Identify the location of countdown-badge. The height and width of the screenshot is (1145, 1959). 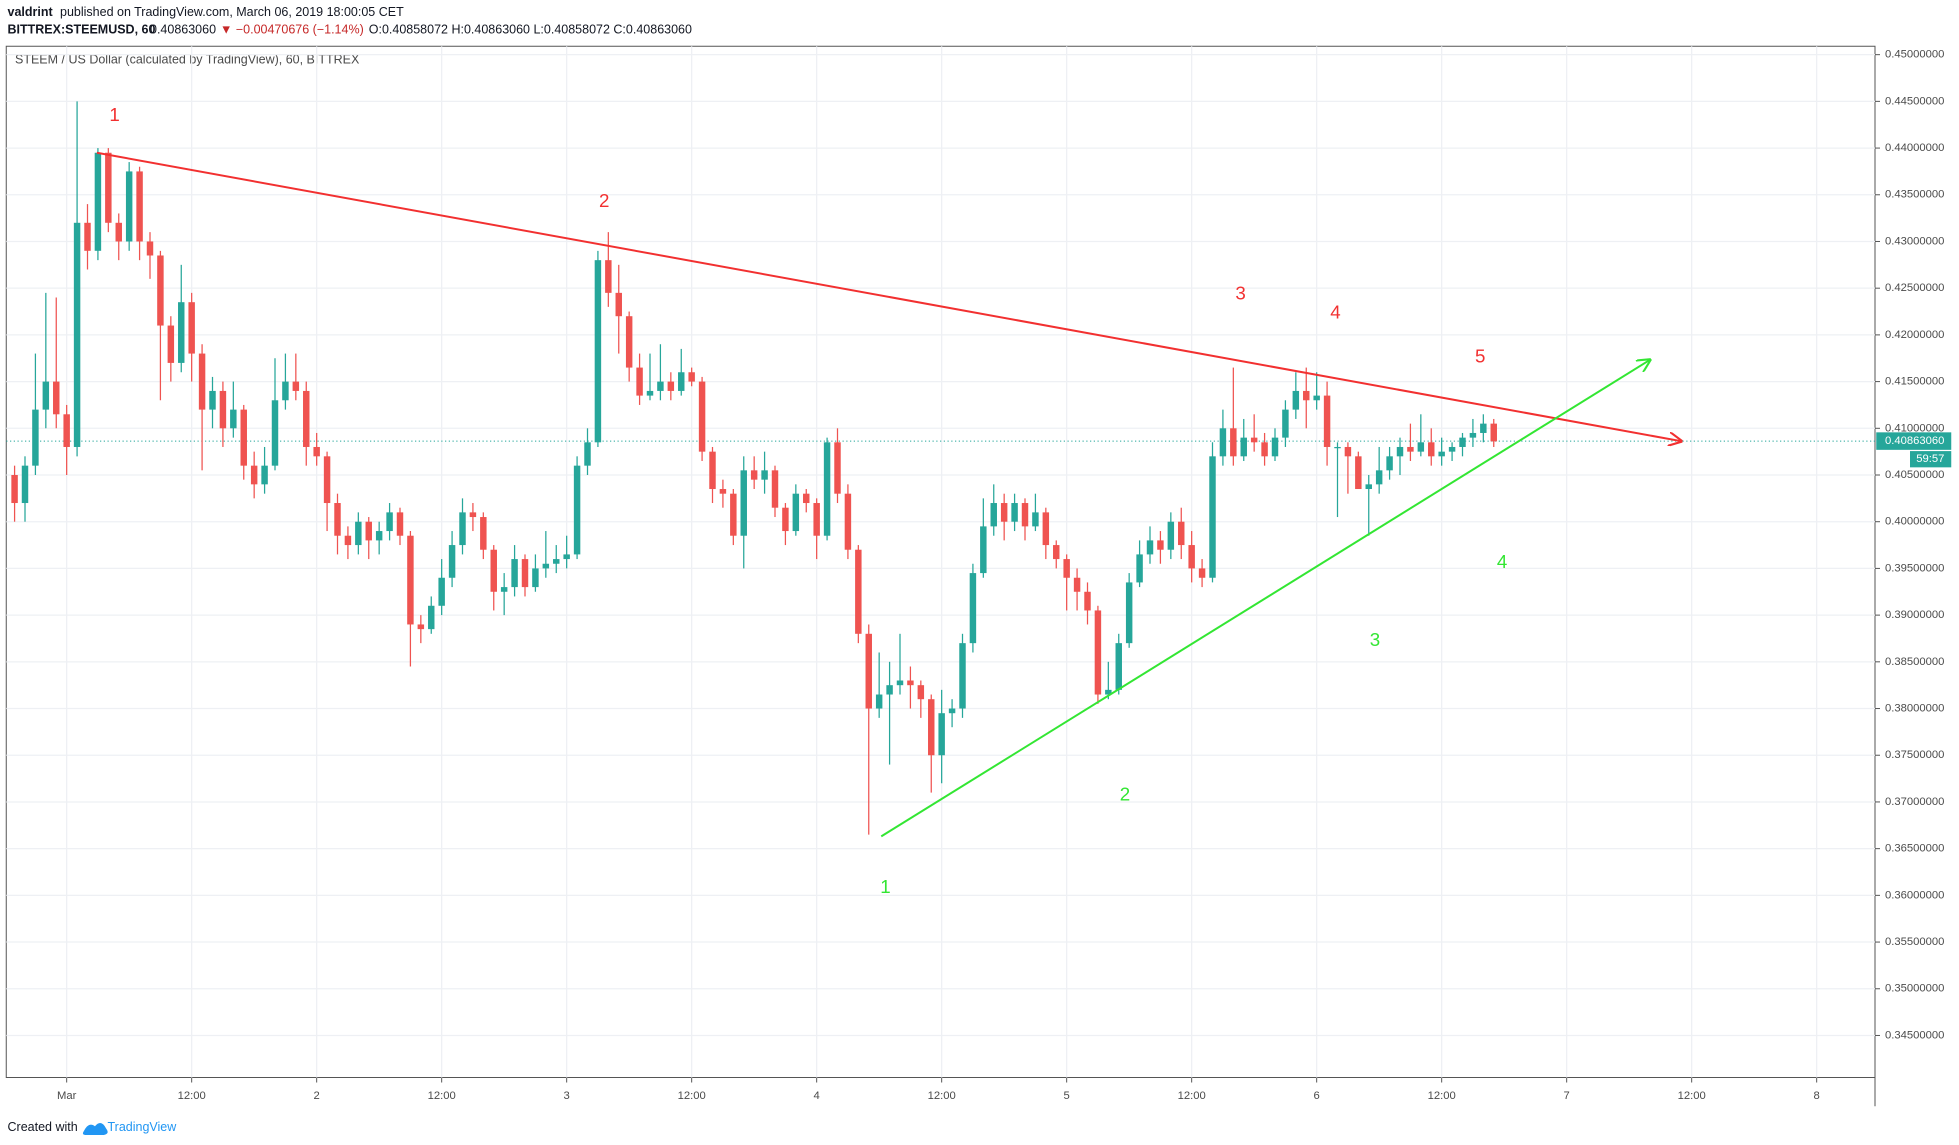
(1931, 459).